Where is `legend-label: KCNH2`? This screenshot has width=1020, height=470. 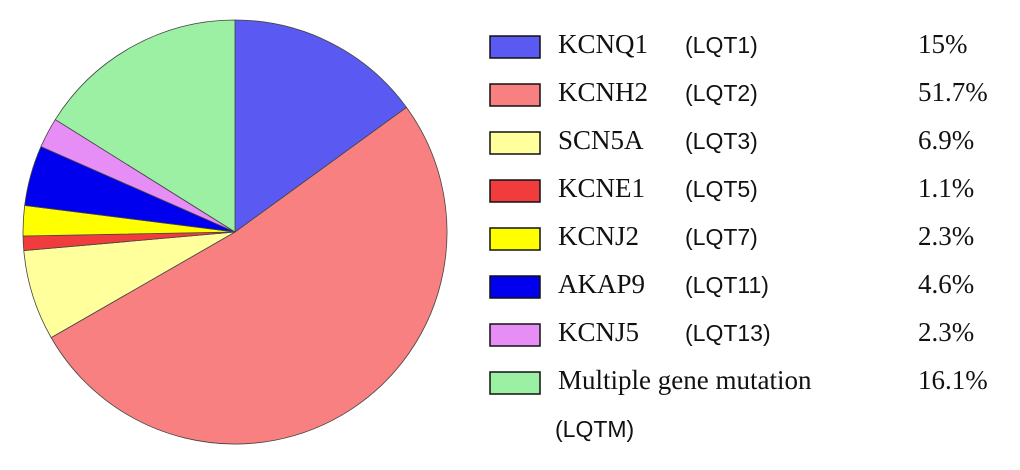 legend-label: KCNH2 is located at coordinates (603, 92).